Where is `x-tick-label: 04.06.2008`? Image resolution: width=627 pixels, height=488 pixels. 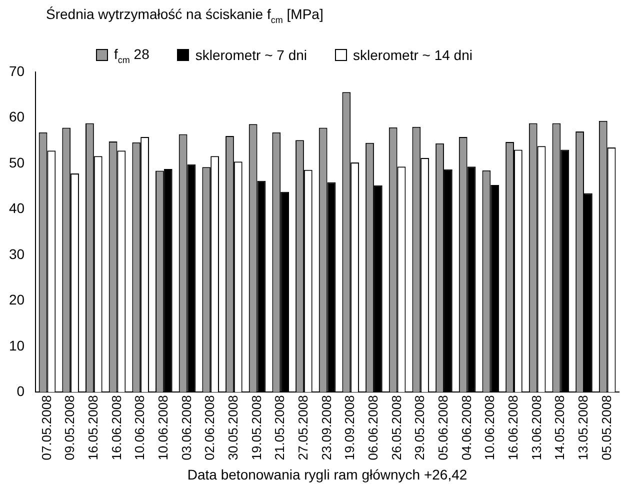
x-tick-label: 04.06.2008 is located at coordinates (466, 427).